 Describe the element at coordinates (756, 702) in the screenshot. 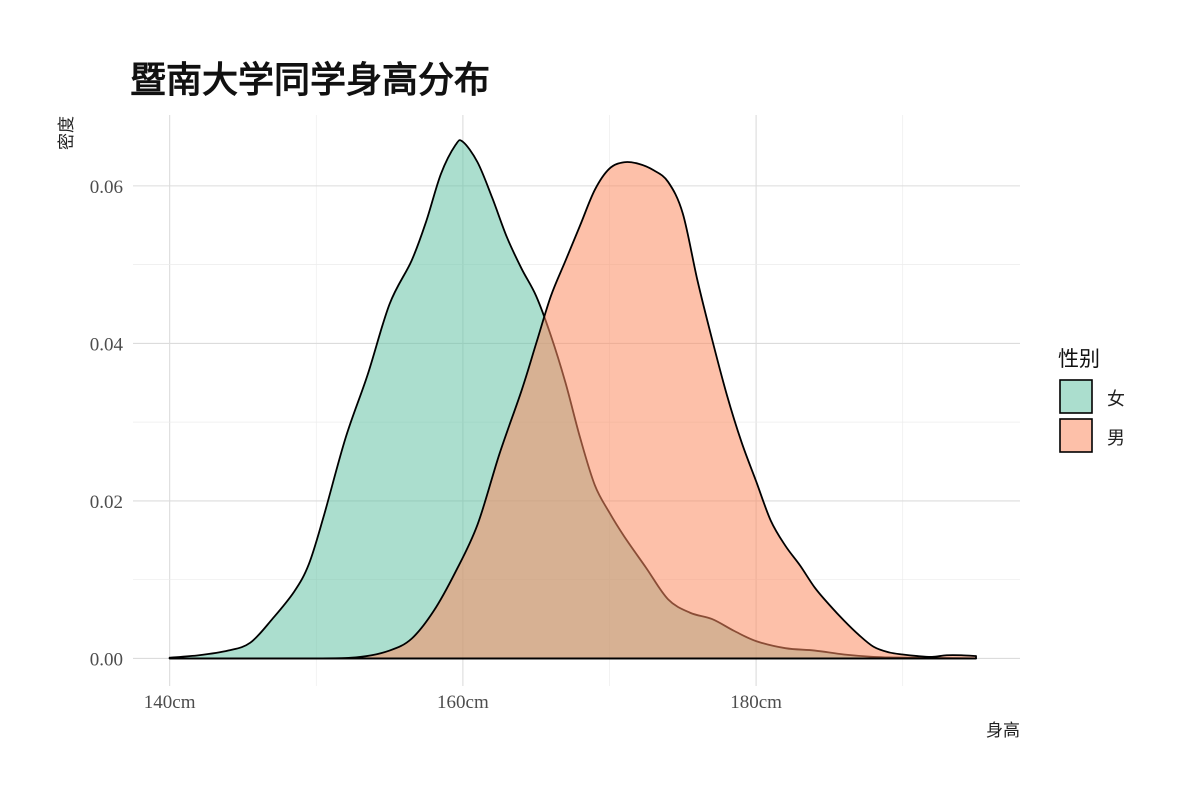

I see `x-tick-label: 180cm` at that location.